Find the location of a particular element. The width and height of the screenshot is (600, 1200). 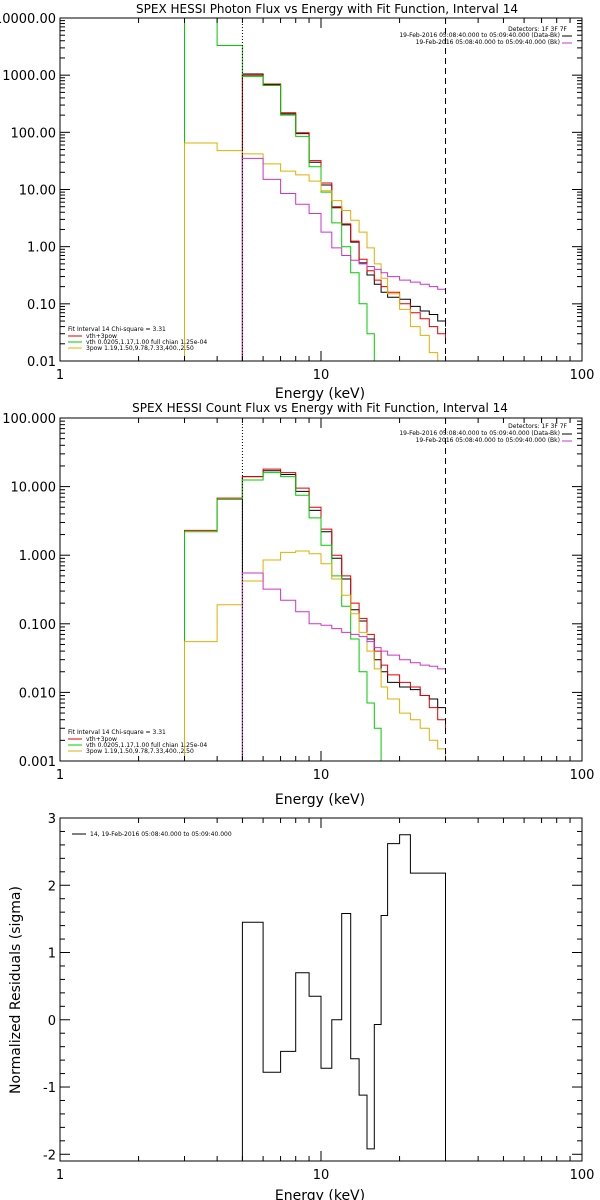

series-vth-3pow-line is located at coordinates (315, 614).